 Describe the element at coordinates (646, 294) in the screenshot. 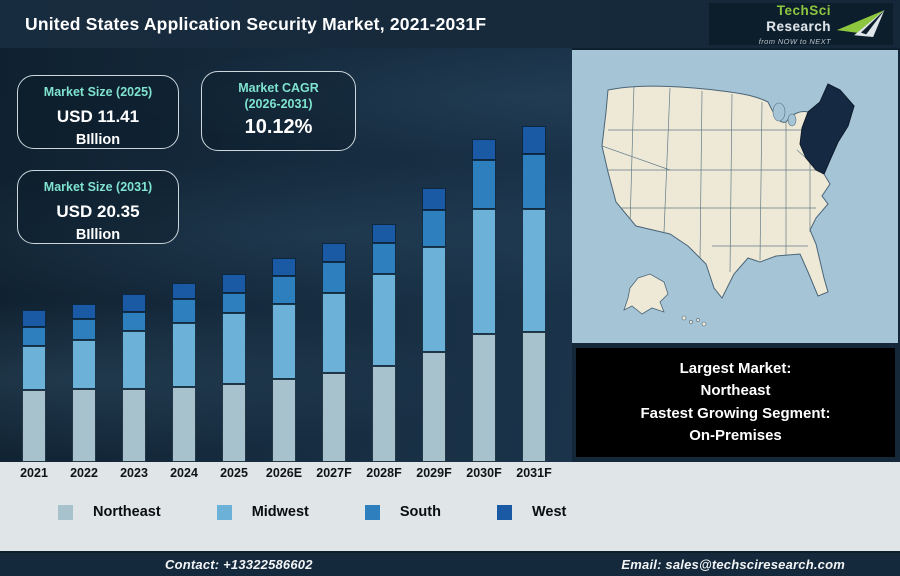

I see `alaska` at that location.